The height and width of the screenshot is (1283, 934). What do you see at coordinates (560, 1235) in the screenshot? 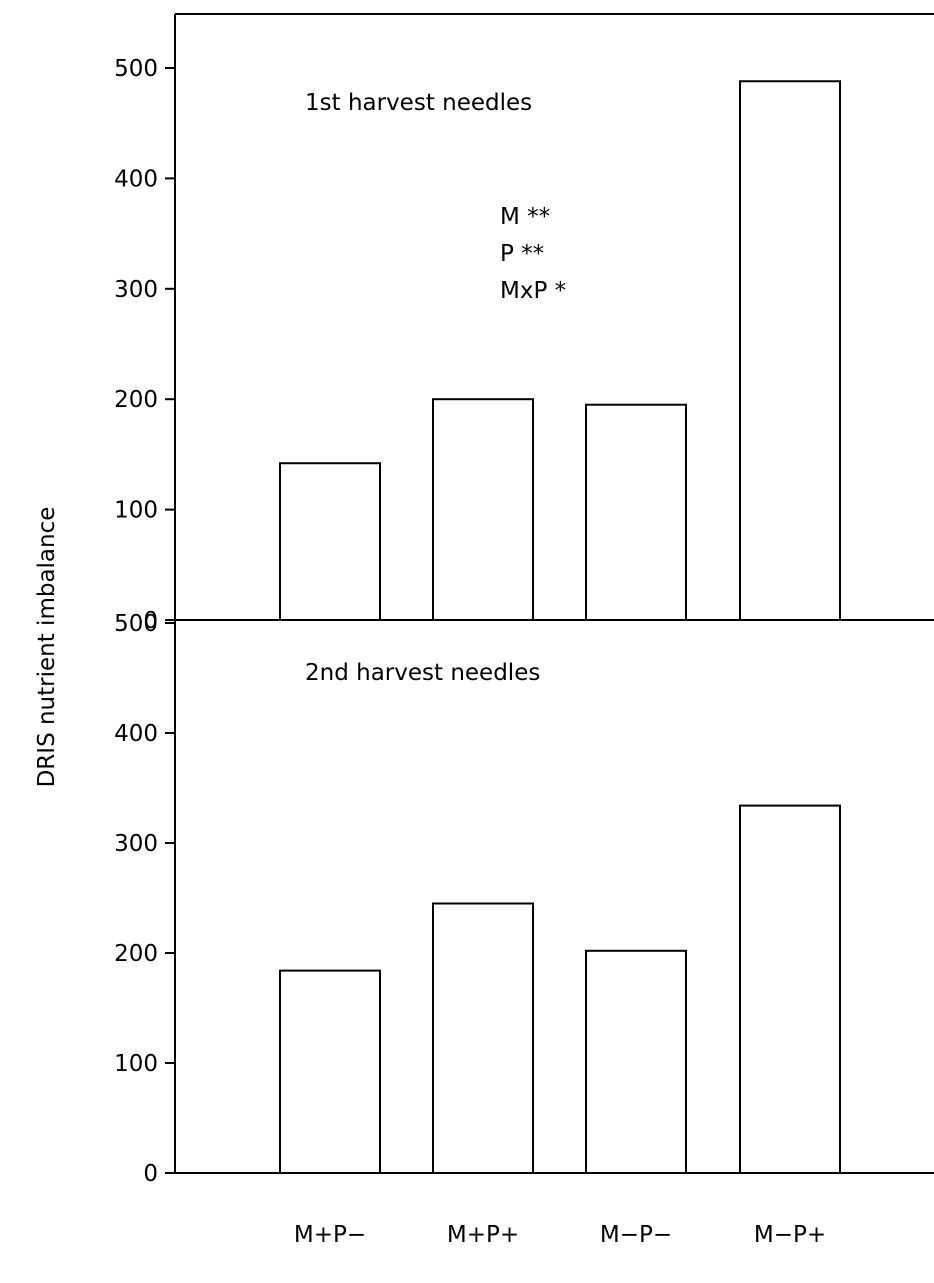
I see `x-axis-category-labels: M+P− M+P+ M−P− M−P+` at bounding box center [560, 1235].